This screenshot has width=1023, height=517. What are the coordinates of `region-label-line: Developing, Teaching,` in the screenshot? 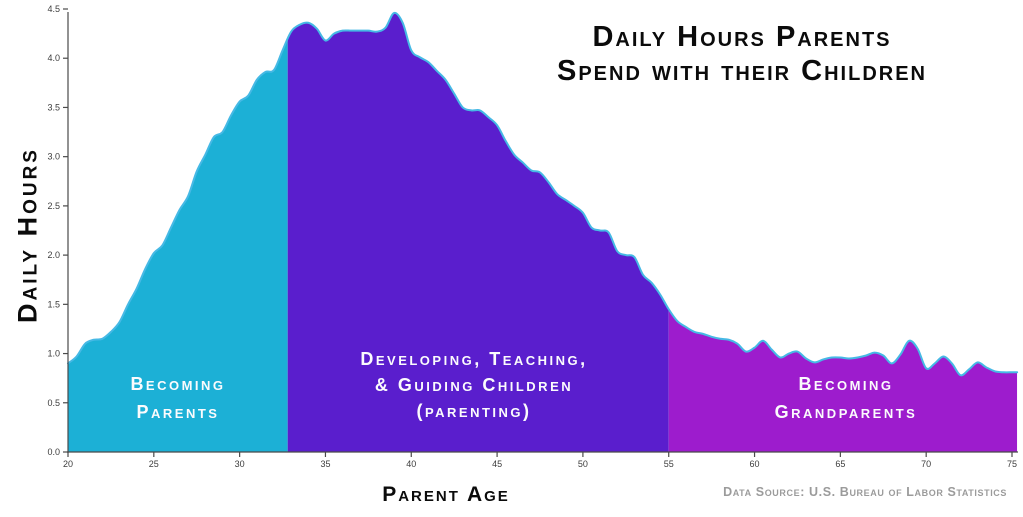 It's located at (474, 359).